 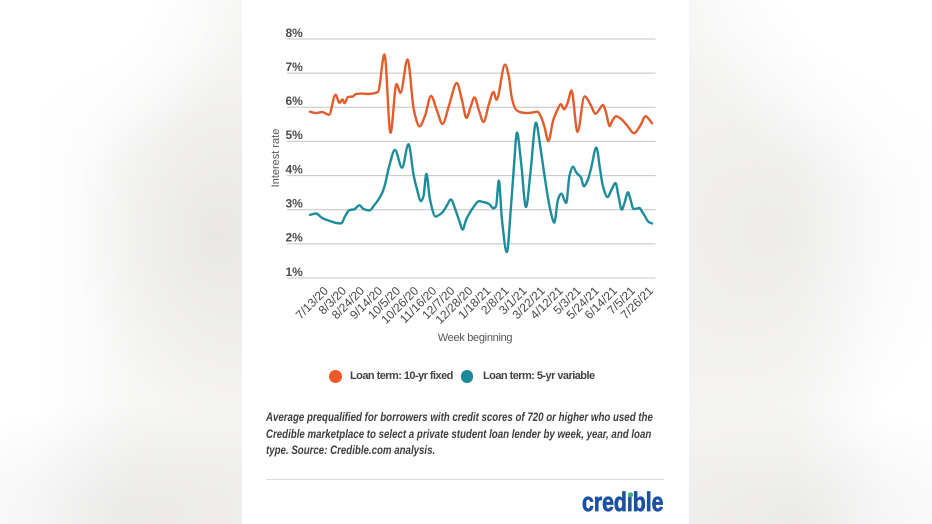 What do you see at coordinates (295, 67) in the screenshot?
I see `svg-text: 7%` at bounding box center [295, 67].